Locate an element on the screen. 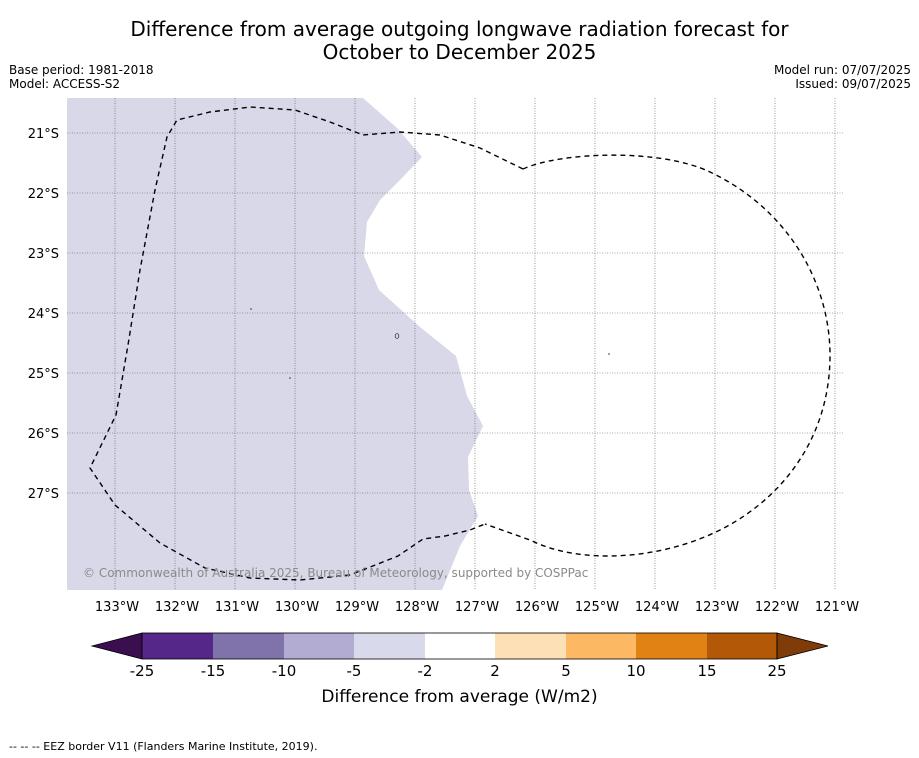 This screenshot has height=758, width=919. latitude-labels: 21°S 22°S 23°S 24°S 25°S 26°S 27°S is located at coordinates (43, 314).